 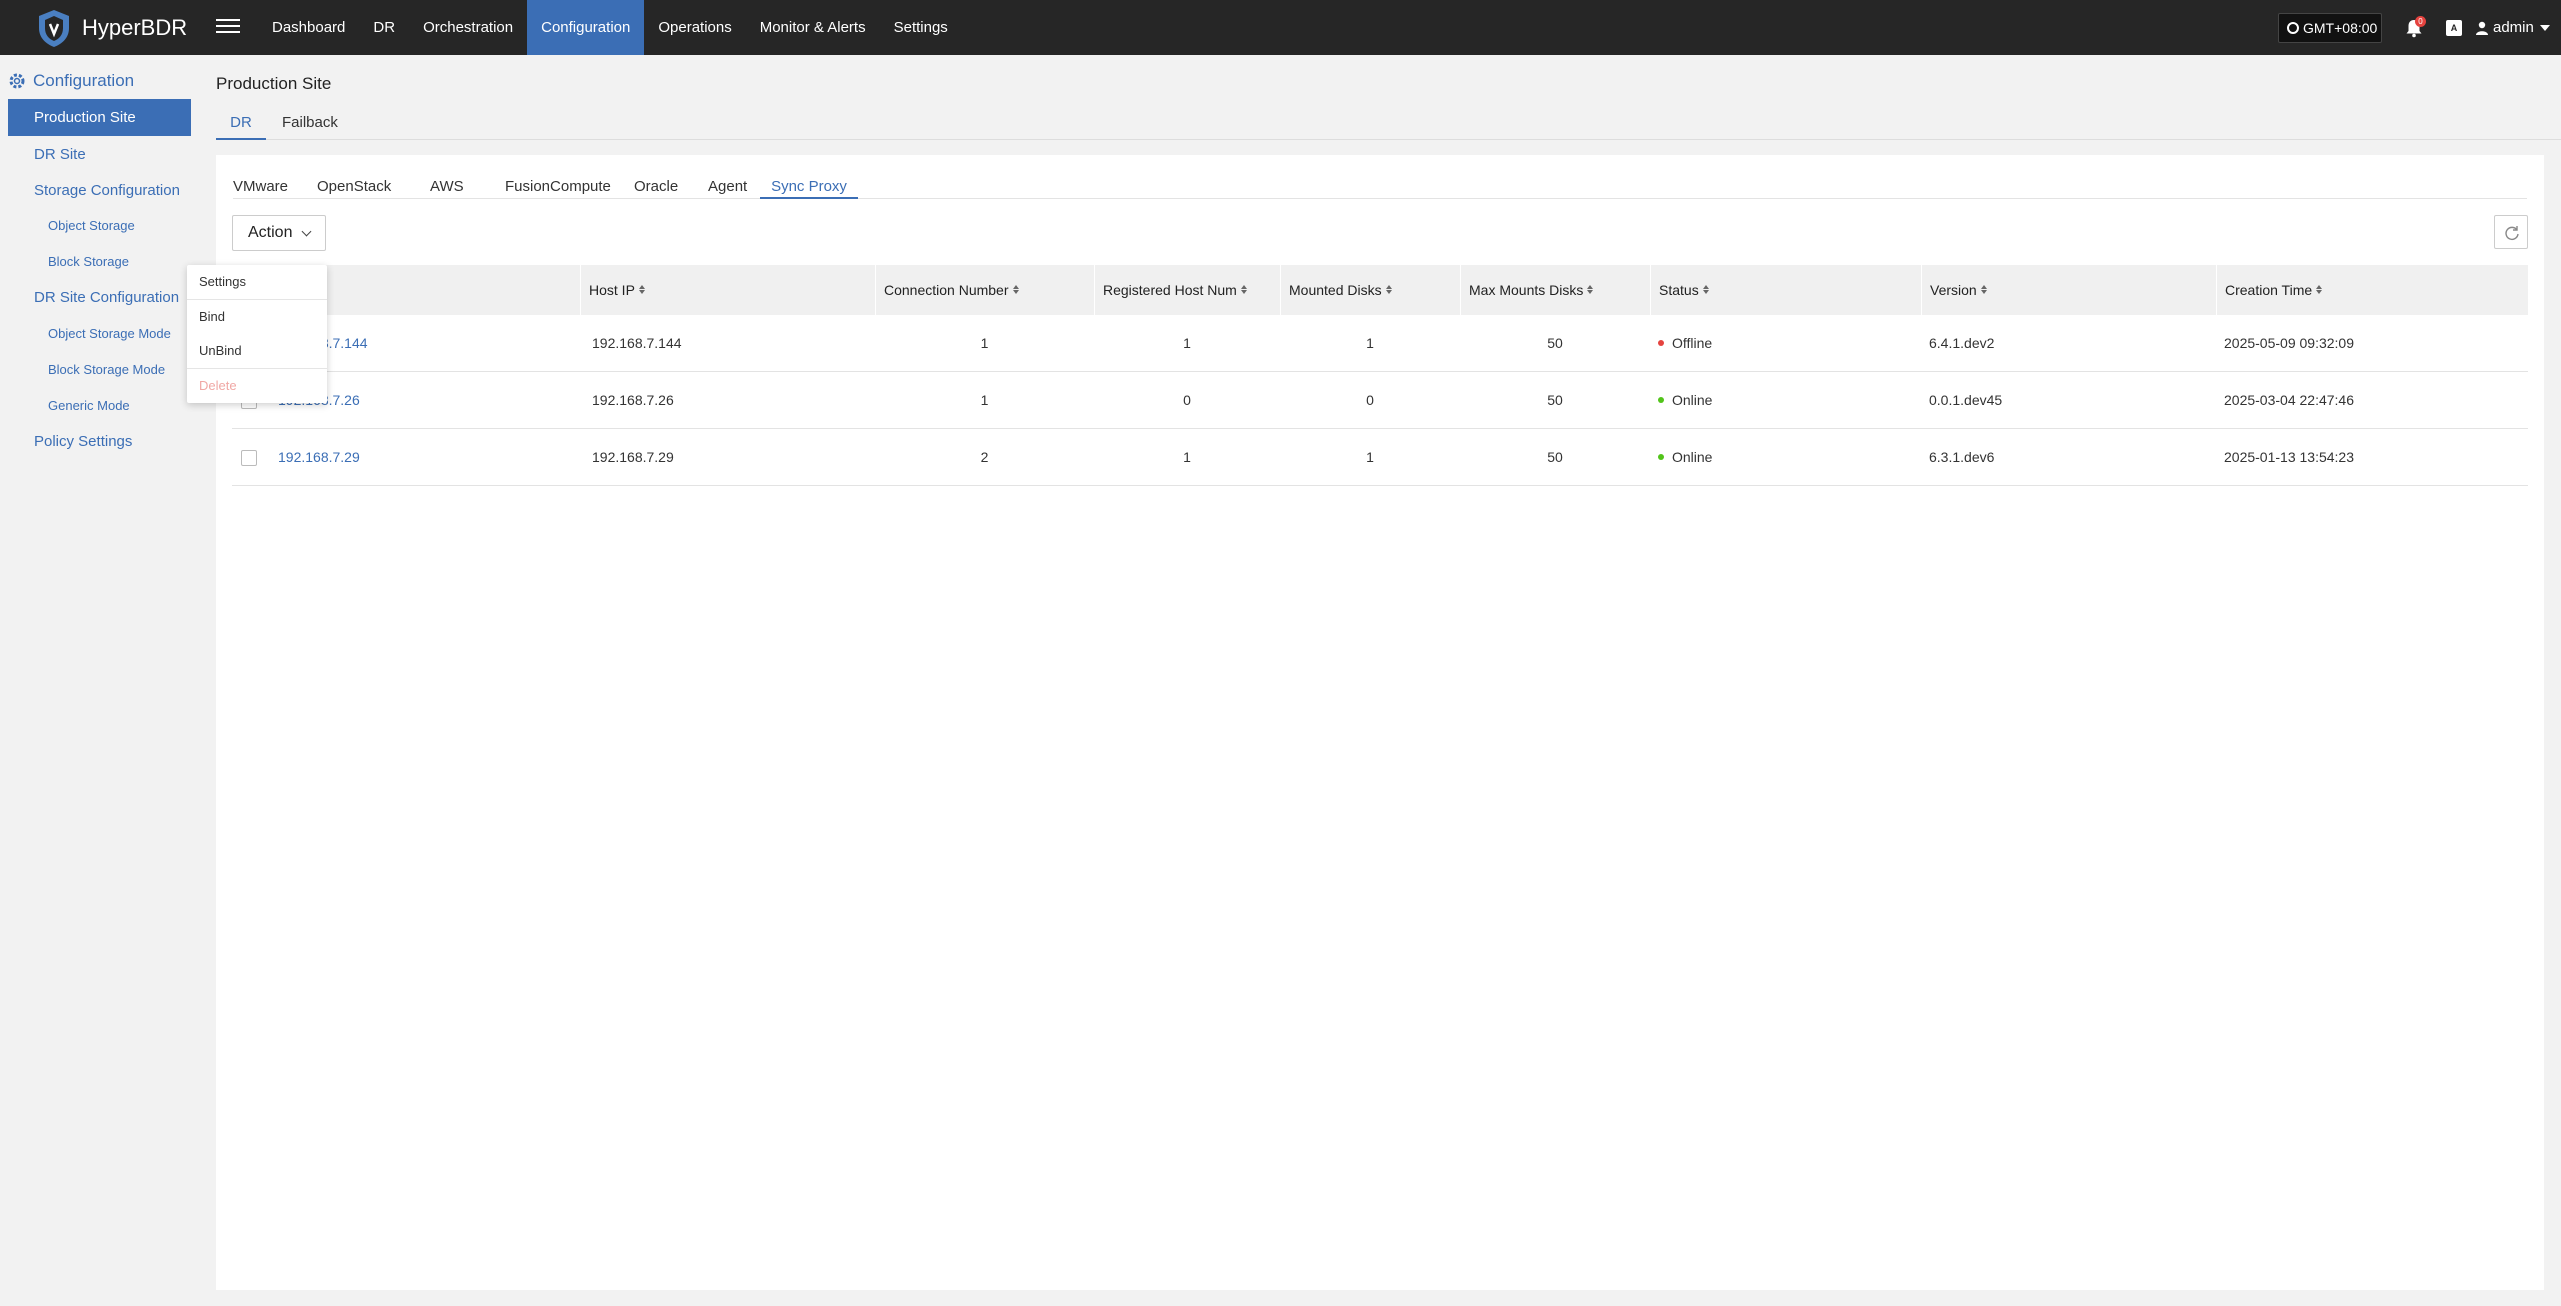 I want to click on sidebar-item-object-storage: Object Storage, so click(x=91, y=225).